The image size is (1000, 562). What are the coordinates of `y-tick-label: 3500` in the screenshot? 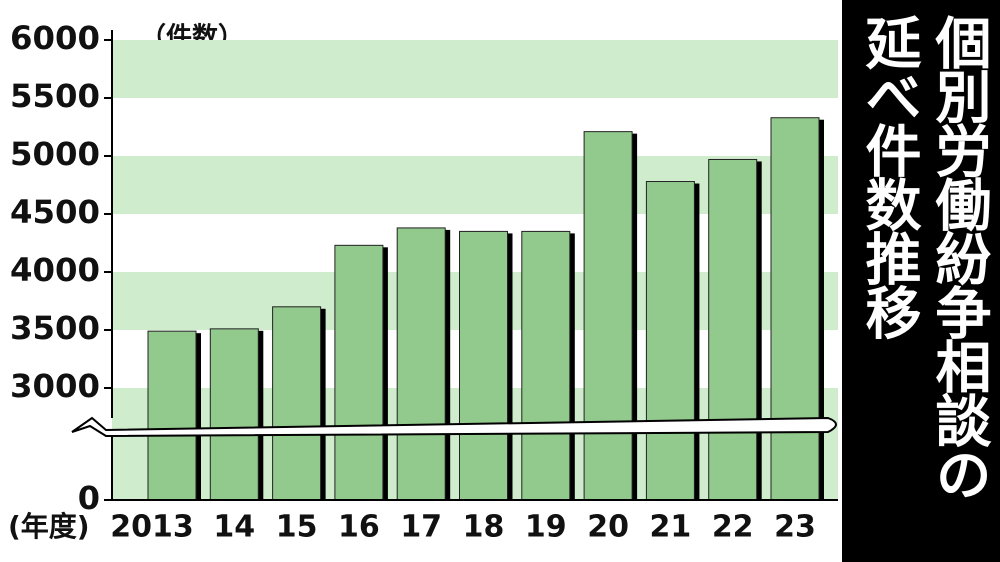 It's located at (55, 328).